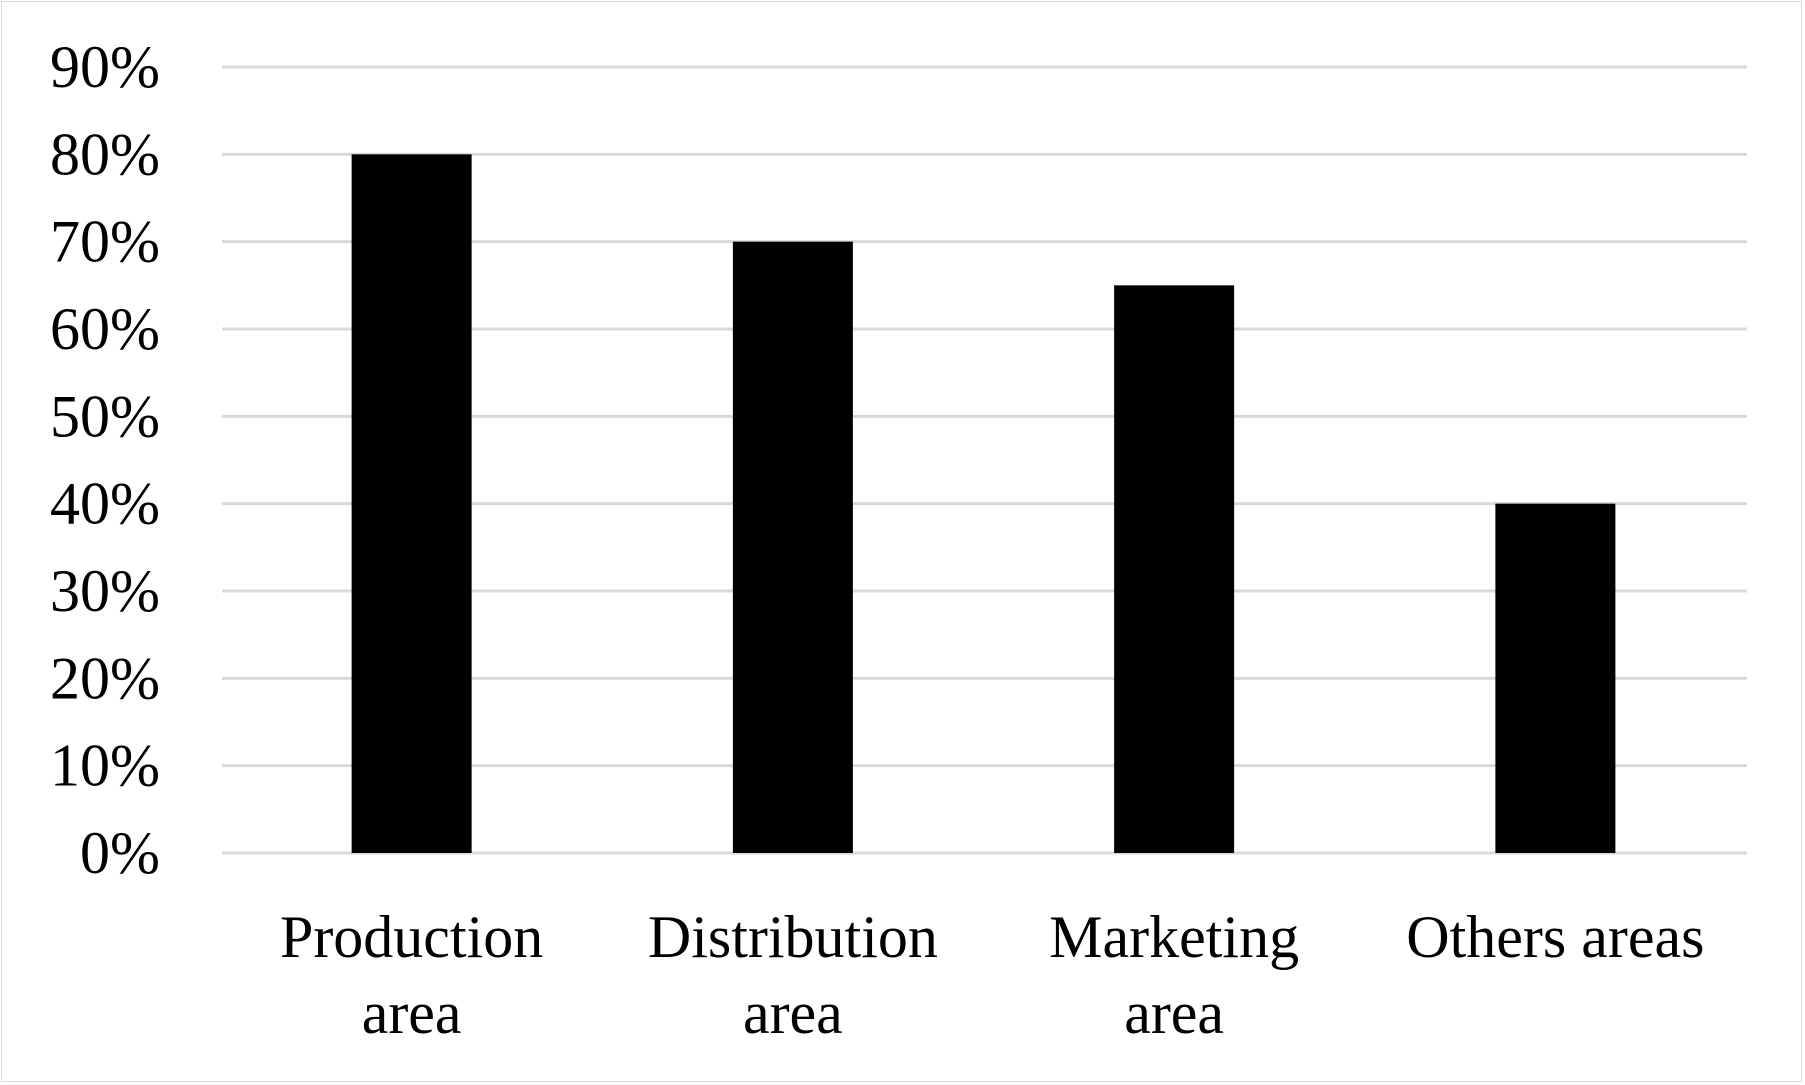  I want to click on y-tick-label: 30%, so click(105, 591).